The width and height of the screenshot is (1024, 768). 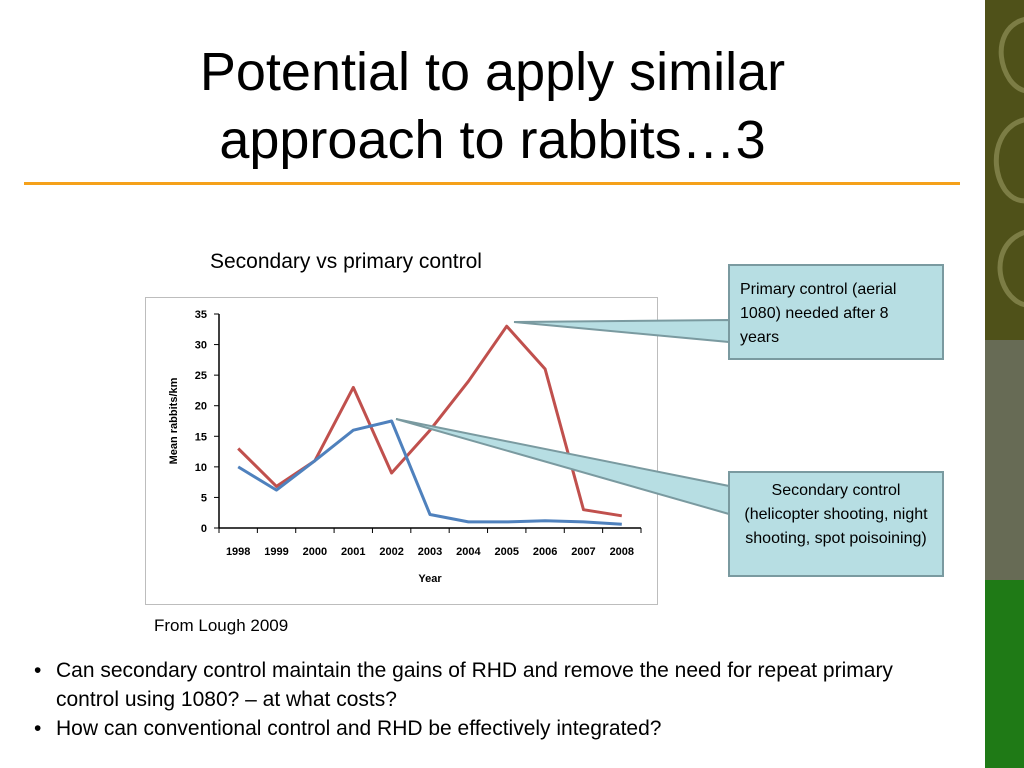 I want to click on x-tick-label: 2008, so click(x=622, y=552).